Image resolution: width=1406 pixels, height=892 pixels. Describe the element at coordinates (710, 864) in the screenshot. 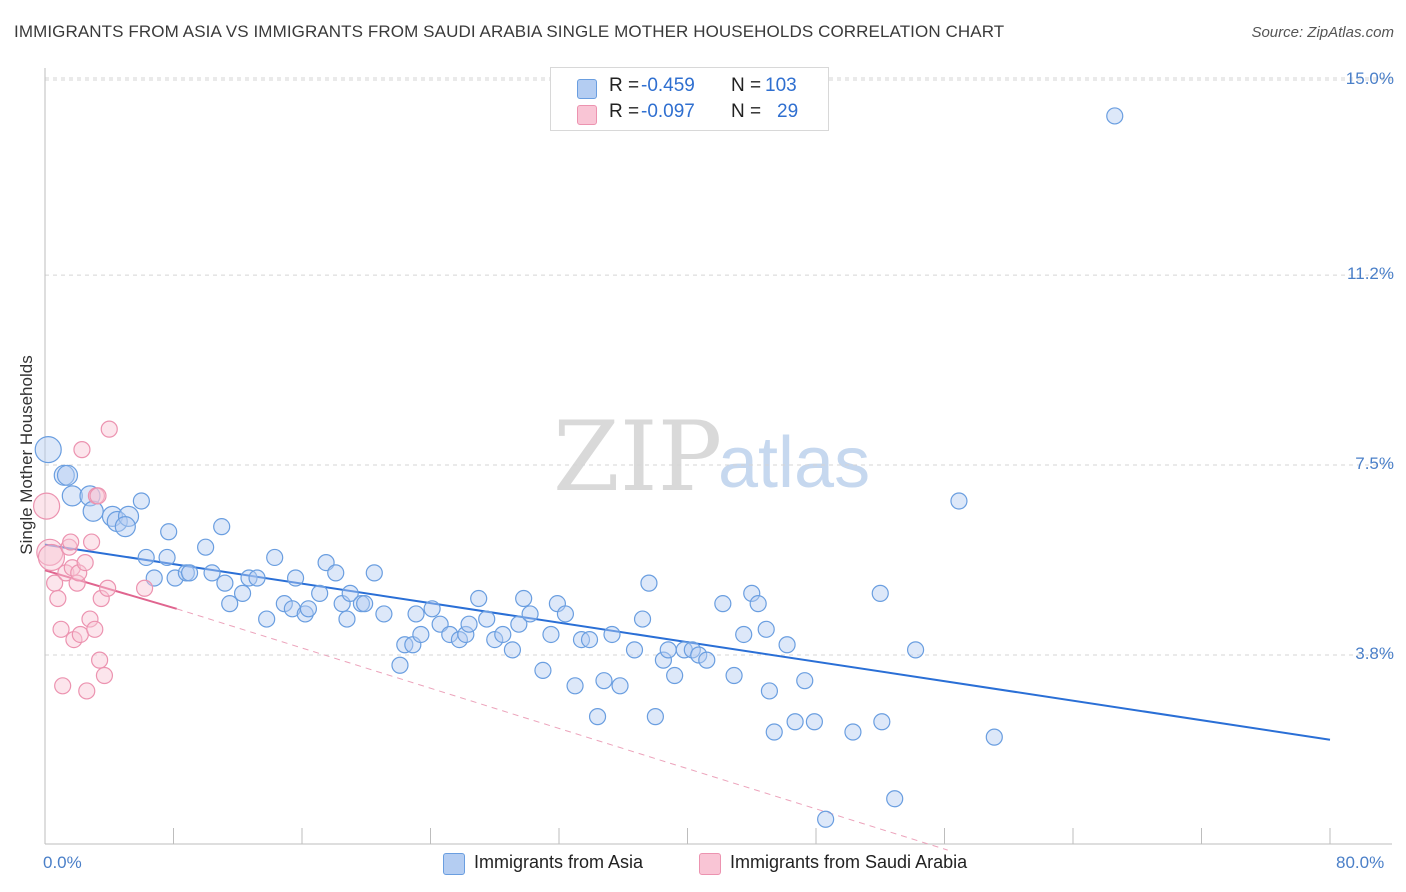

I see `bottom-legend-swatch-saudi` at that location.